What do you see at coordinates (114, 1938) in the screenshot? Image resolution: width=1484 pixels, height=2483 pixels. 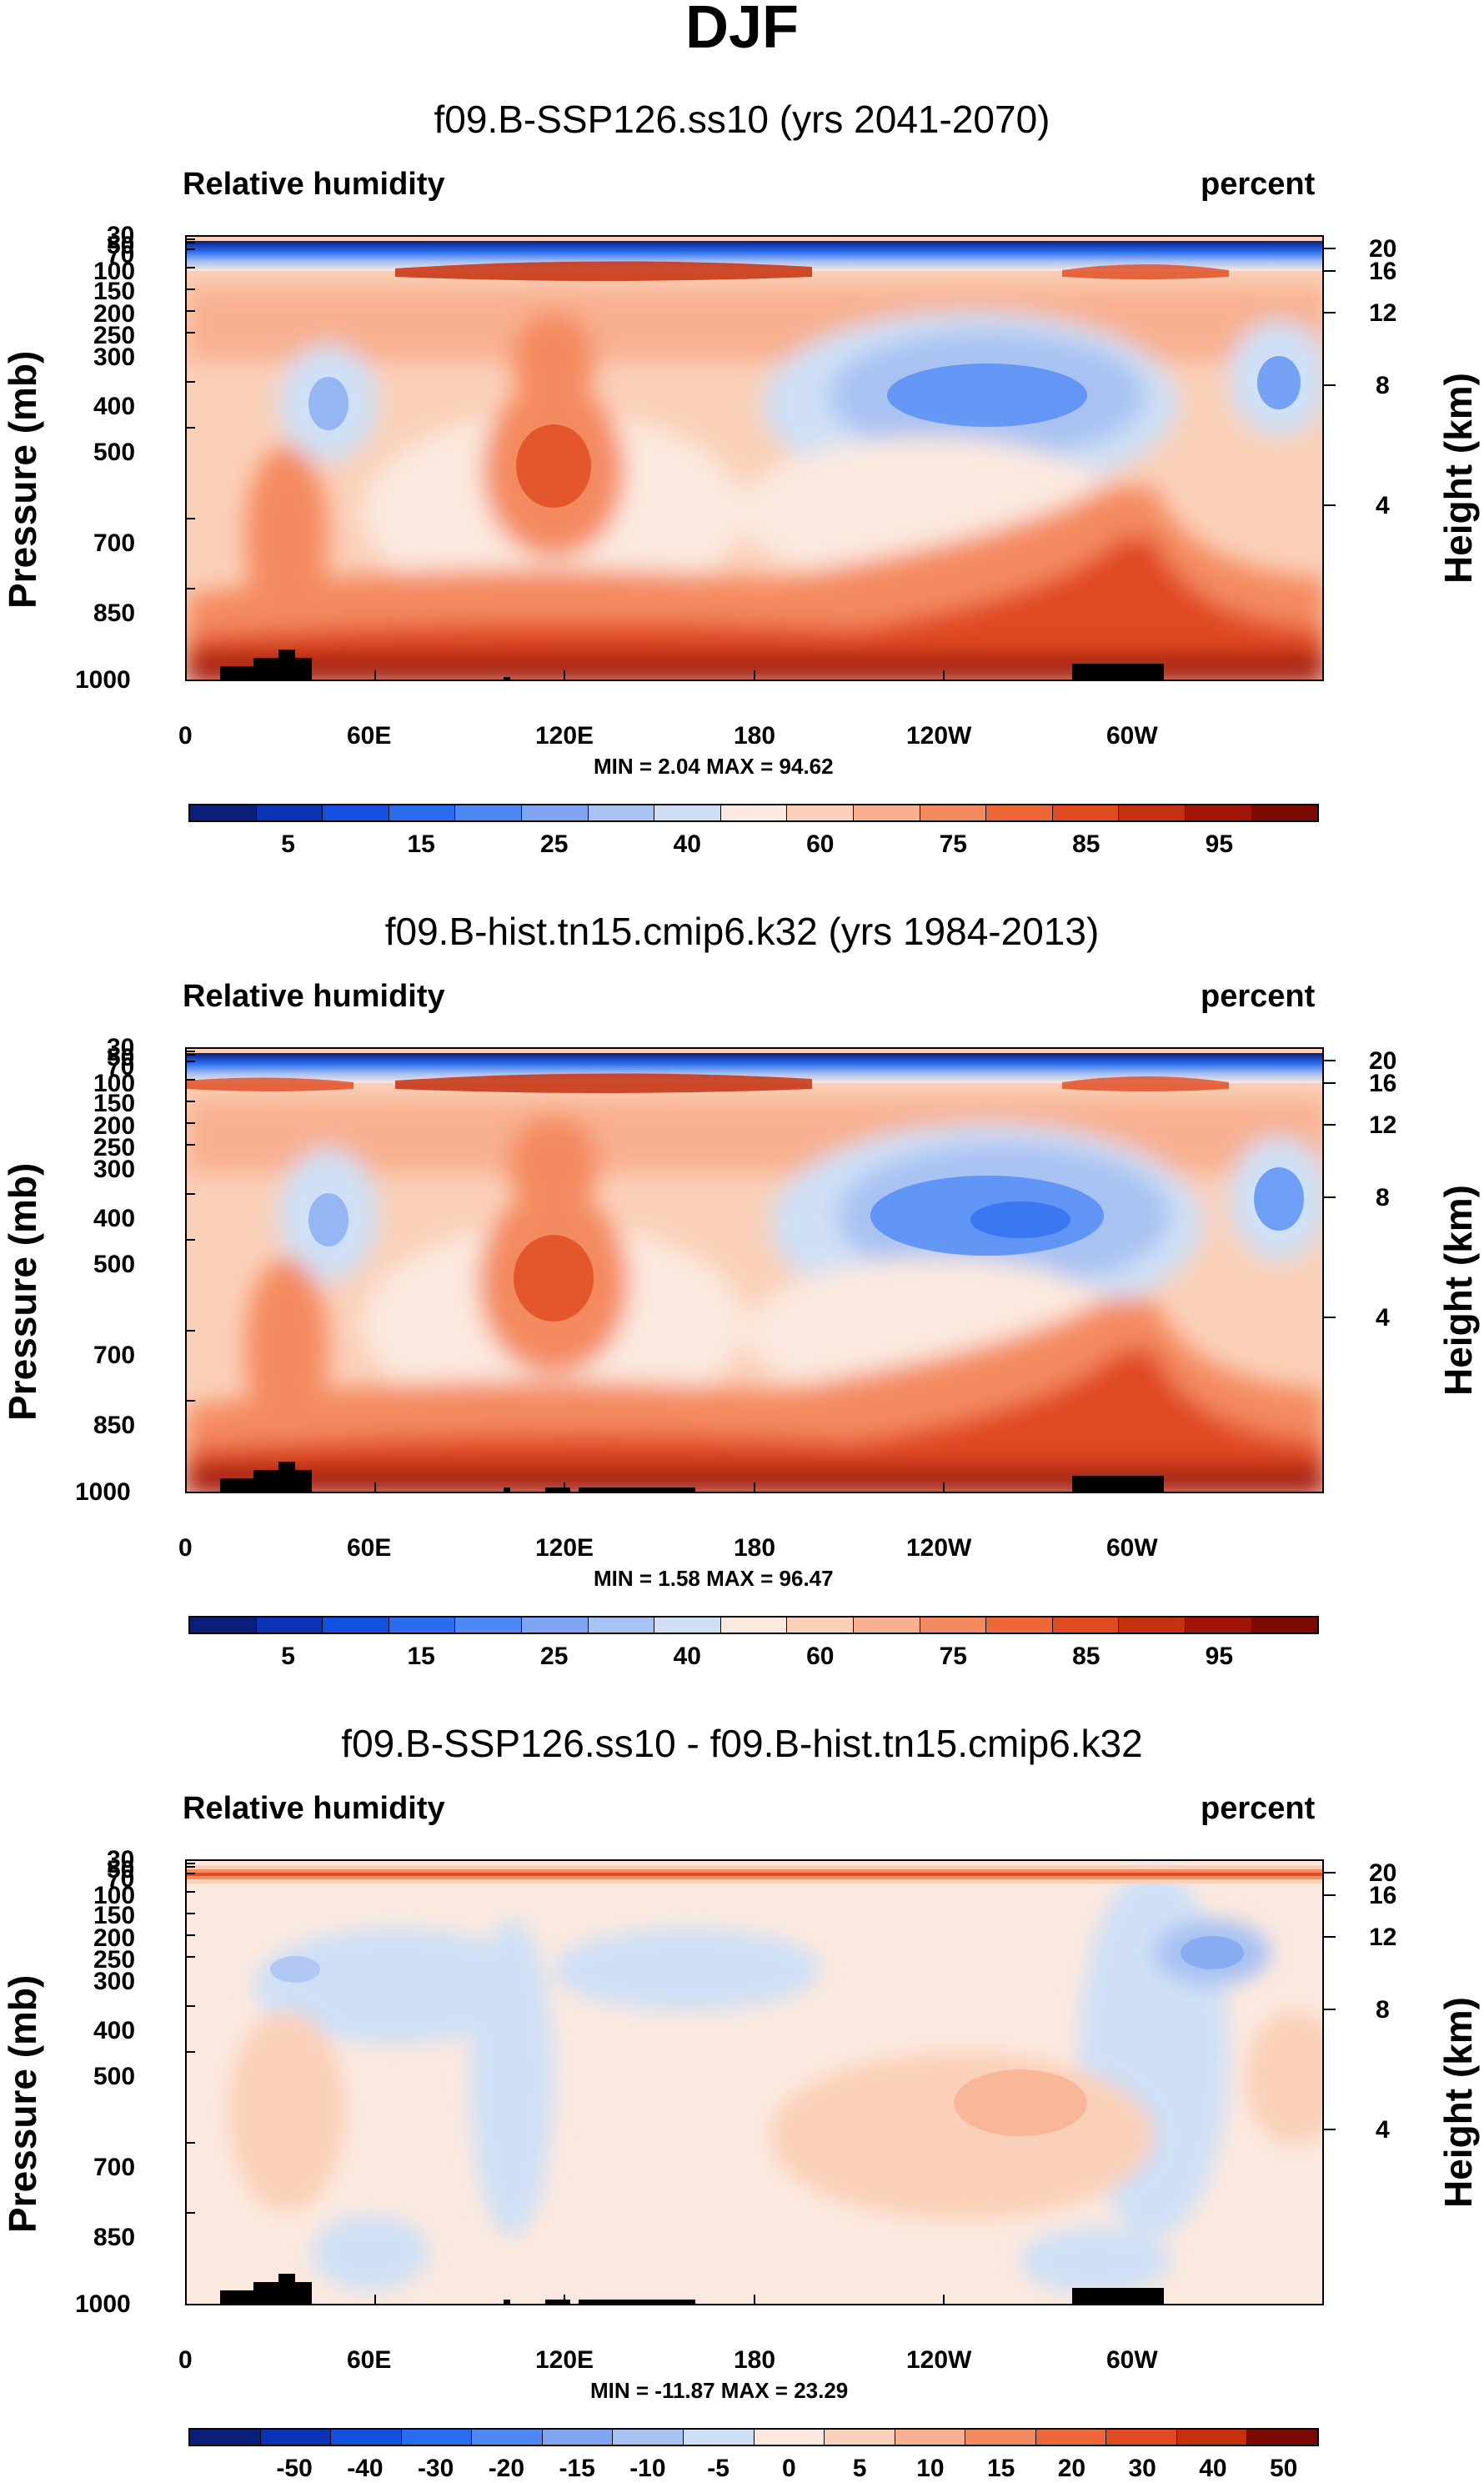 I see `tick-p-200: 200` at bounding box center [114, 1938].